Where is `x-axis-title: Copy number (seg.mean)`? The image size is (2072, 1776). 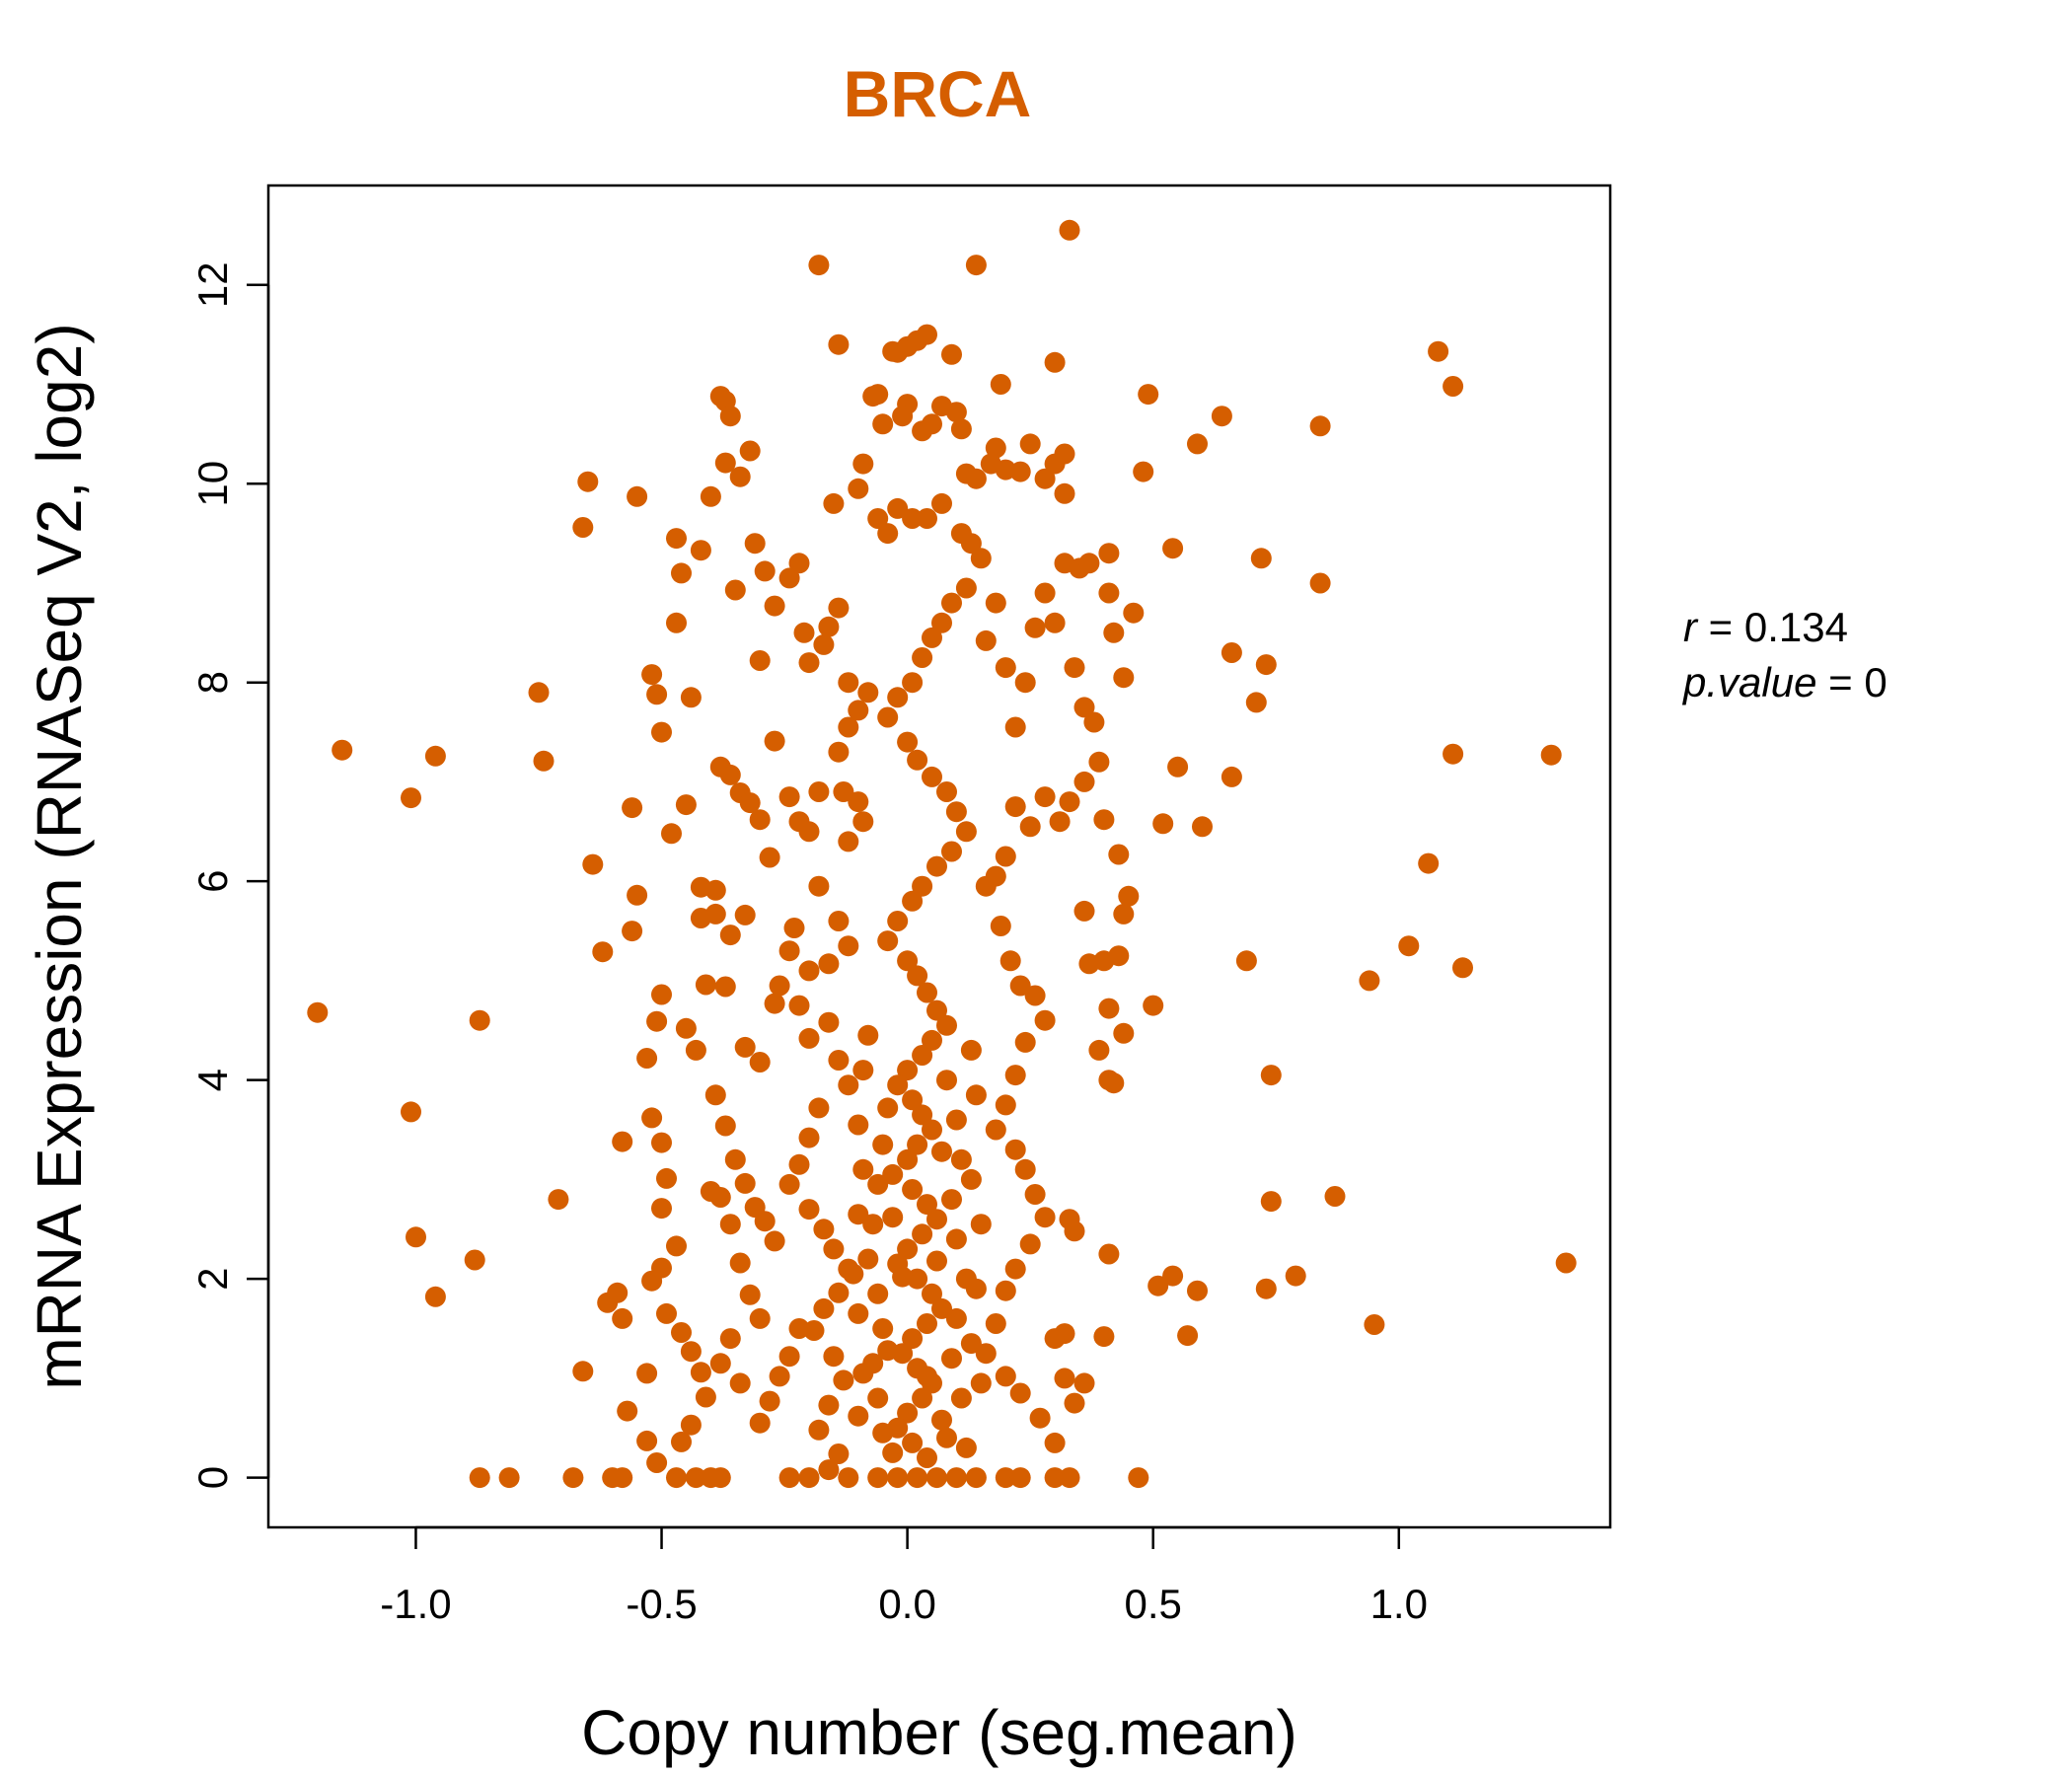 x-axis-title: Copy number (seg.mean) is located at coordinates (939, 1733).